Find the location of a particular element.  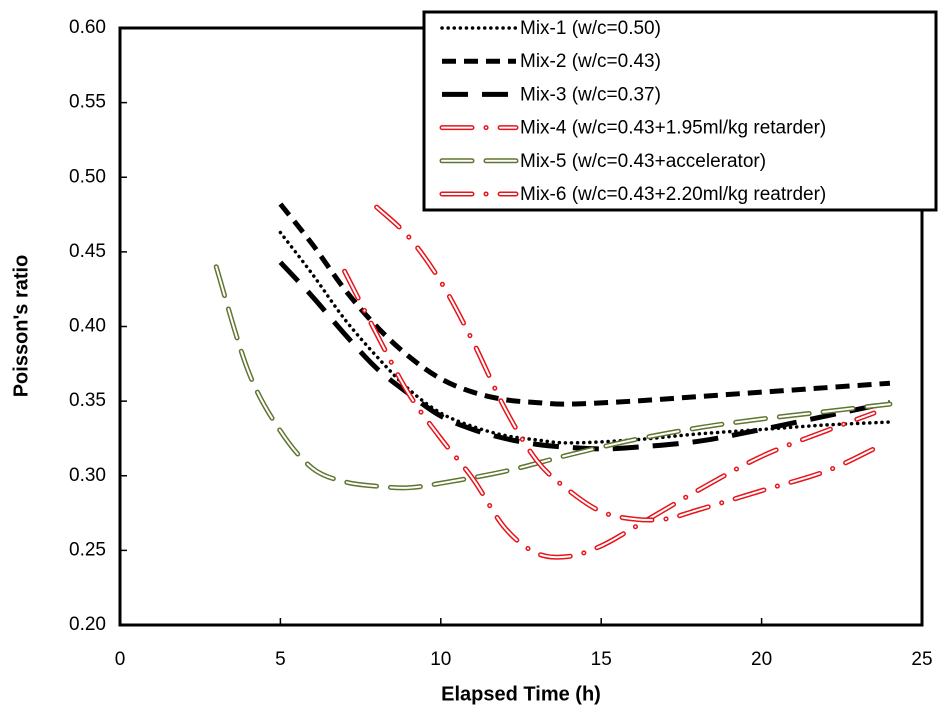

y-tick-label: 0.20 is located at coordinates (87, 624).